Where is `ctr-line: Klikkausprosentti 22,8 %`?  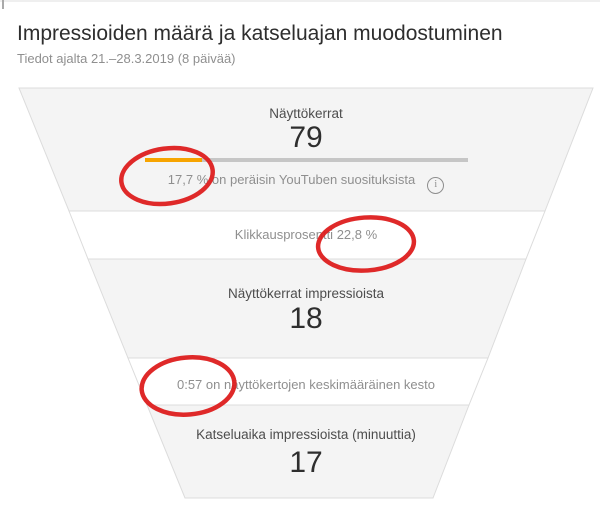 ctr-line: Klikkausprosentti 22,8 % is located at coordinates (306, 234).